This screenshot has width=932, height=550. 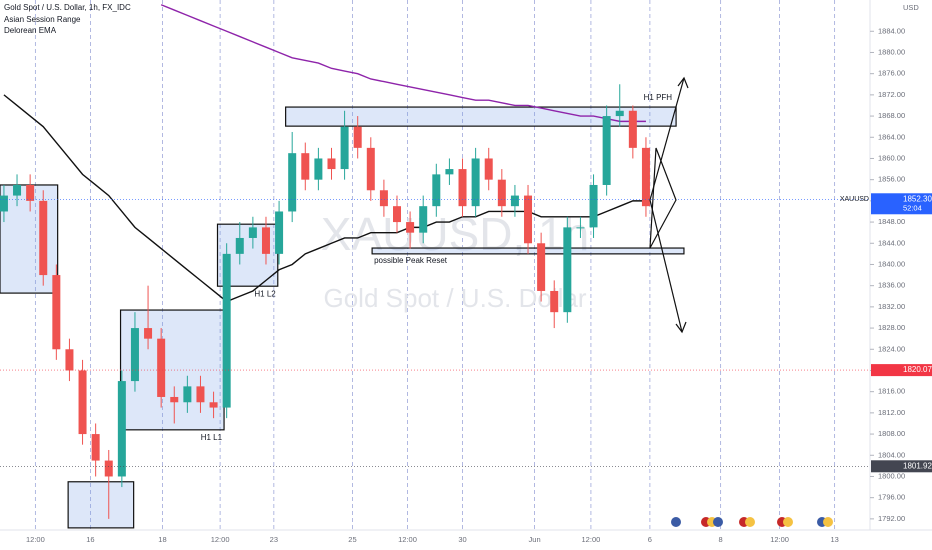 I want to click on y-tick-label: 1848.00, so click(x=891, y=221).